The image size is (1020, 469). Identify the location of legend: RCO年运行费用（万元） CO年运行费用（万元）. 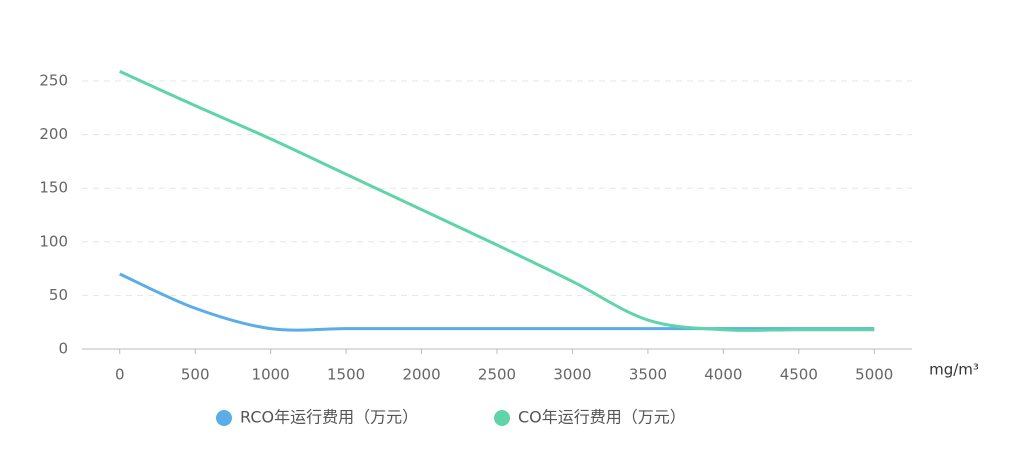
(451, 417).